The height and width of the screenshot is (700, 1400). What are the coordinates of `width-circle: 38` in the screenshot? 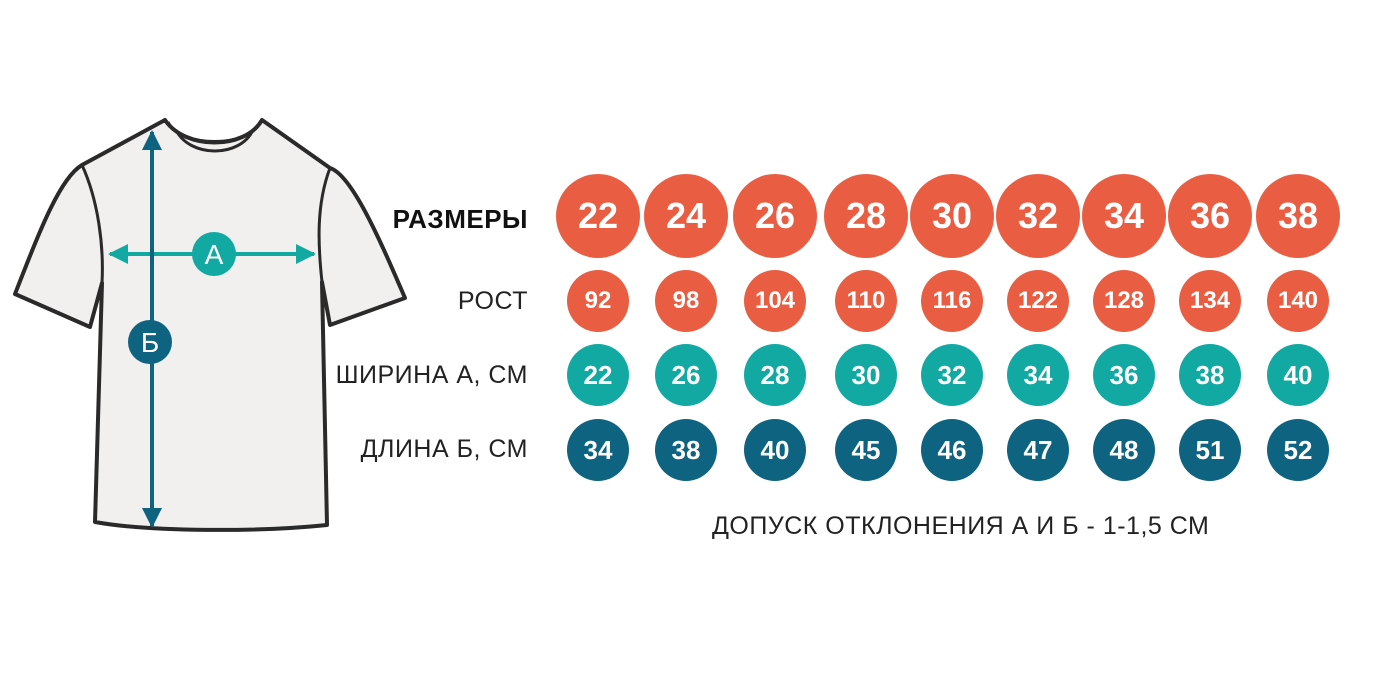 It's located at (1210, 375).